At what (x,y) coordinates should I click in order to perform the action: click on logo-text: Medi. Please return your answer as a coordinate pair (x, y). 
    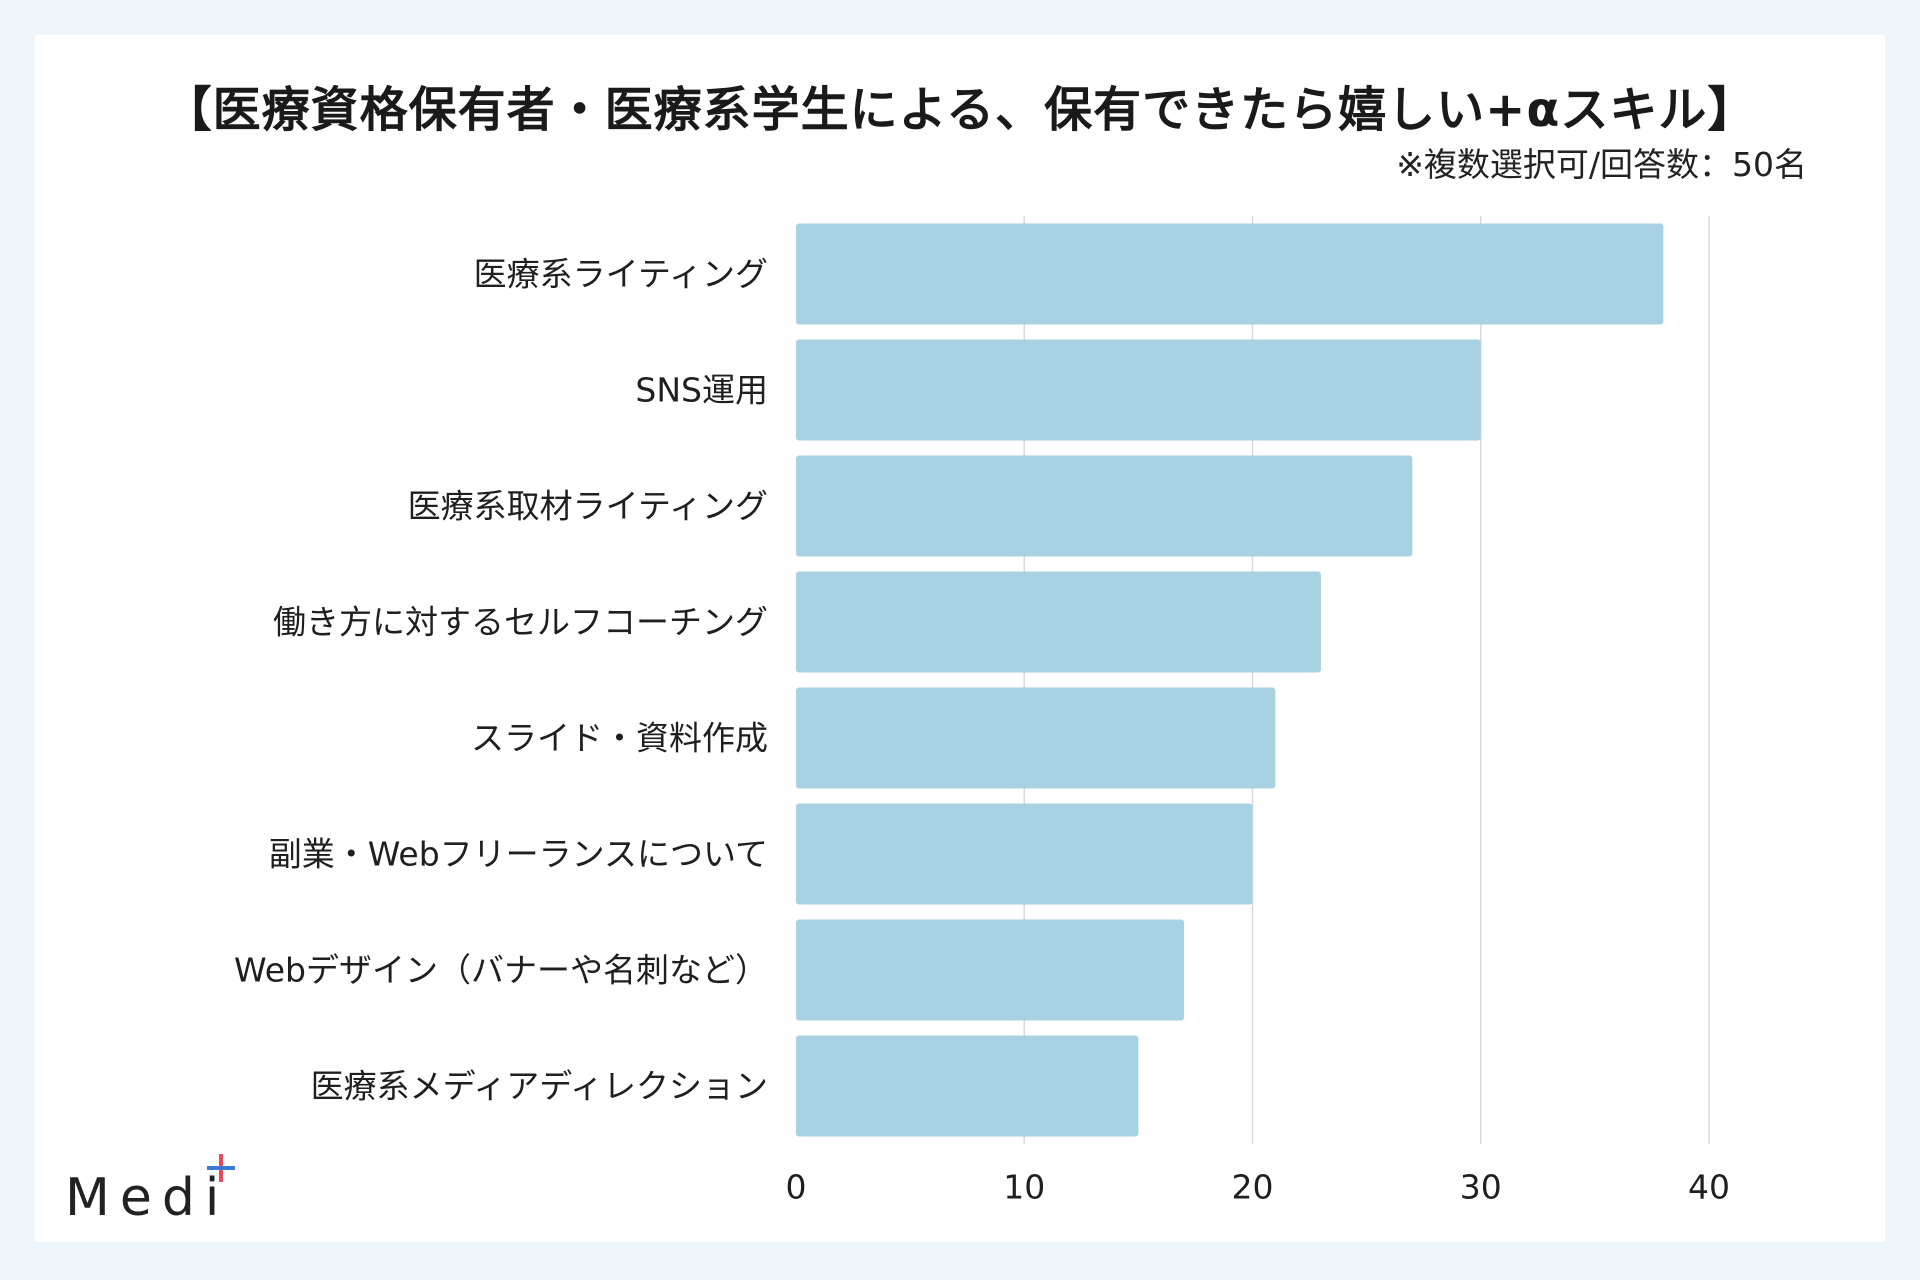
    Looking at the image, I should click on (147, 1198).